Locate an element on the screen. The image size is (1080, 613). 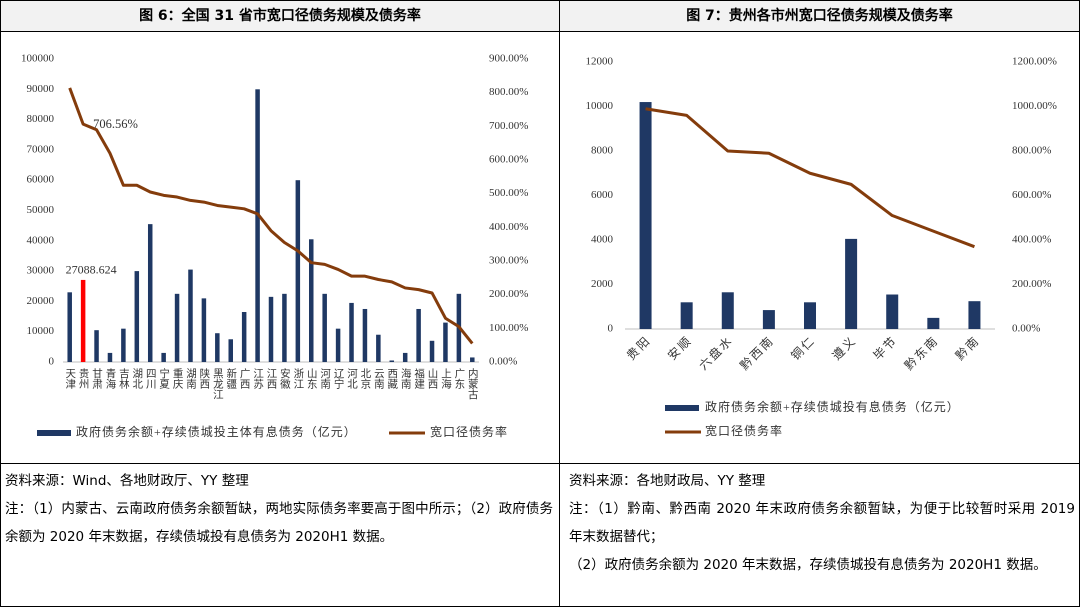
legend-label: 政府债务余额+存续债城投有息债务（亿元） is located at coordinates (832, 406).